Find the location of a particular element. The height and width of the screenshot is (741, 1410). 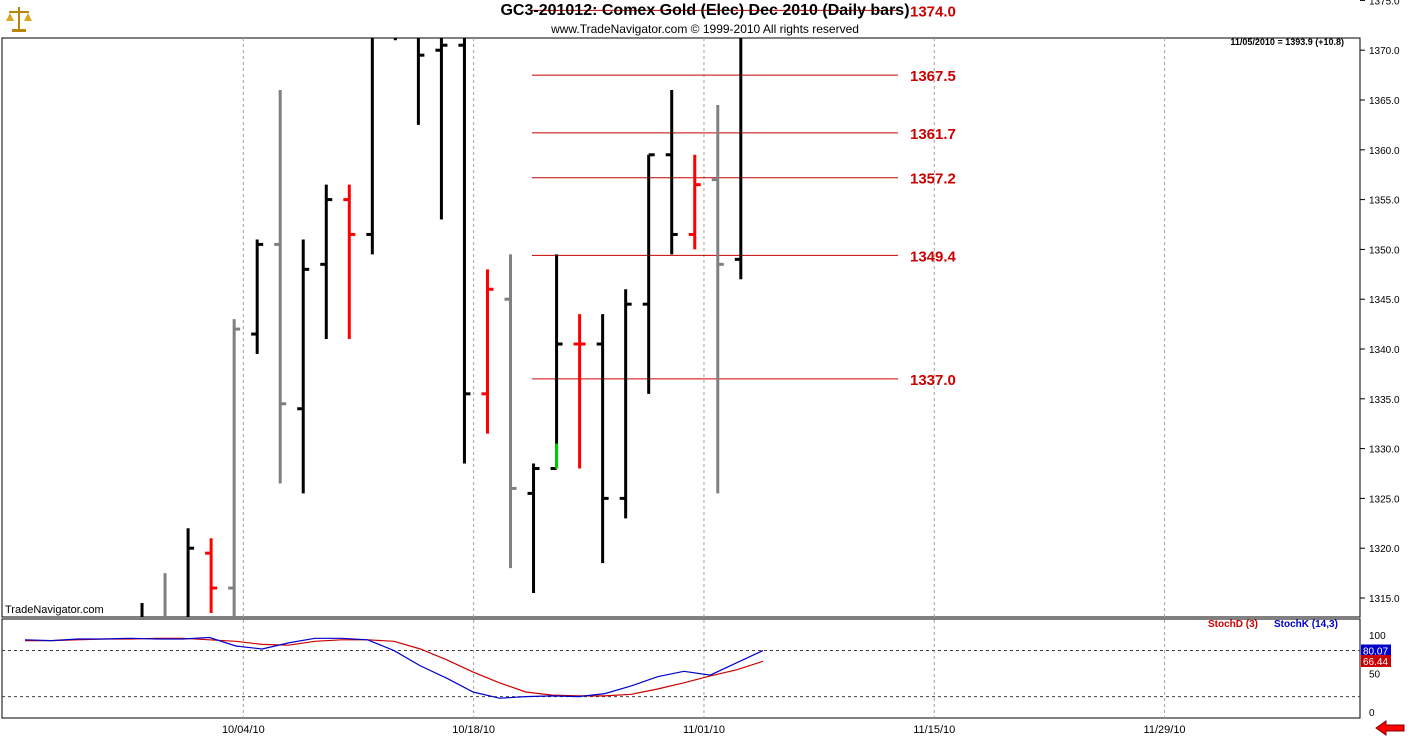

last-price-readout: 11/05/2010 = 1393.9 (+10.8) is located at coordinates (1287, 42).